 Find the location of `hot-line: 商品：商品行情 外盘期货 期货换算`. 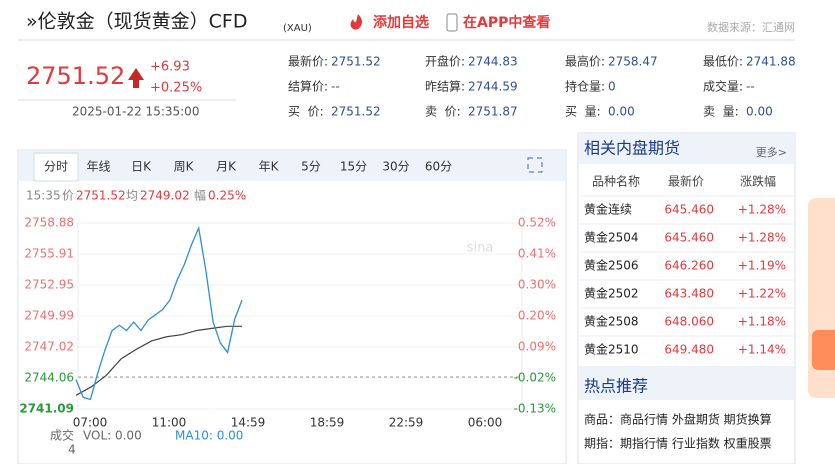

hot-line: 商品：商品行情 外盘期货 期货换算 is located at coordinates (678, 419).